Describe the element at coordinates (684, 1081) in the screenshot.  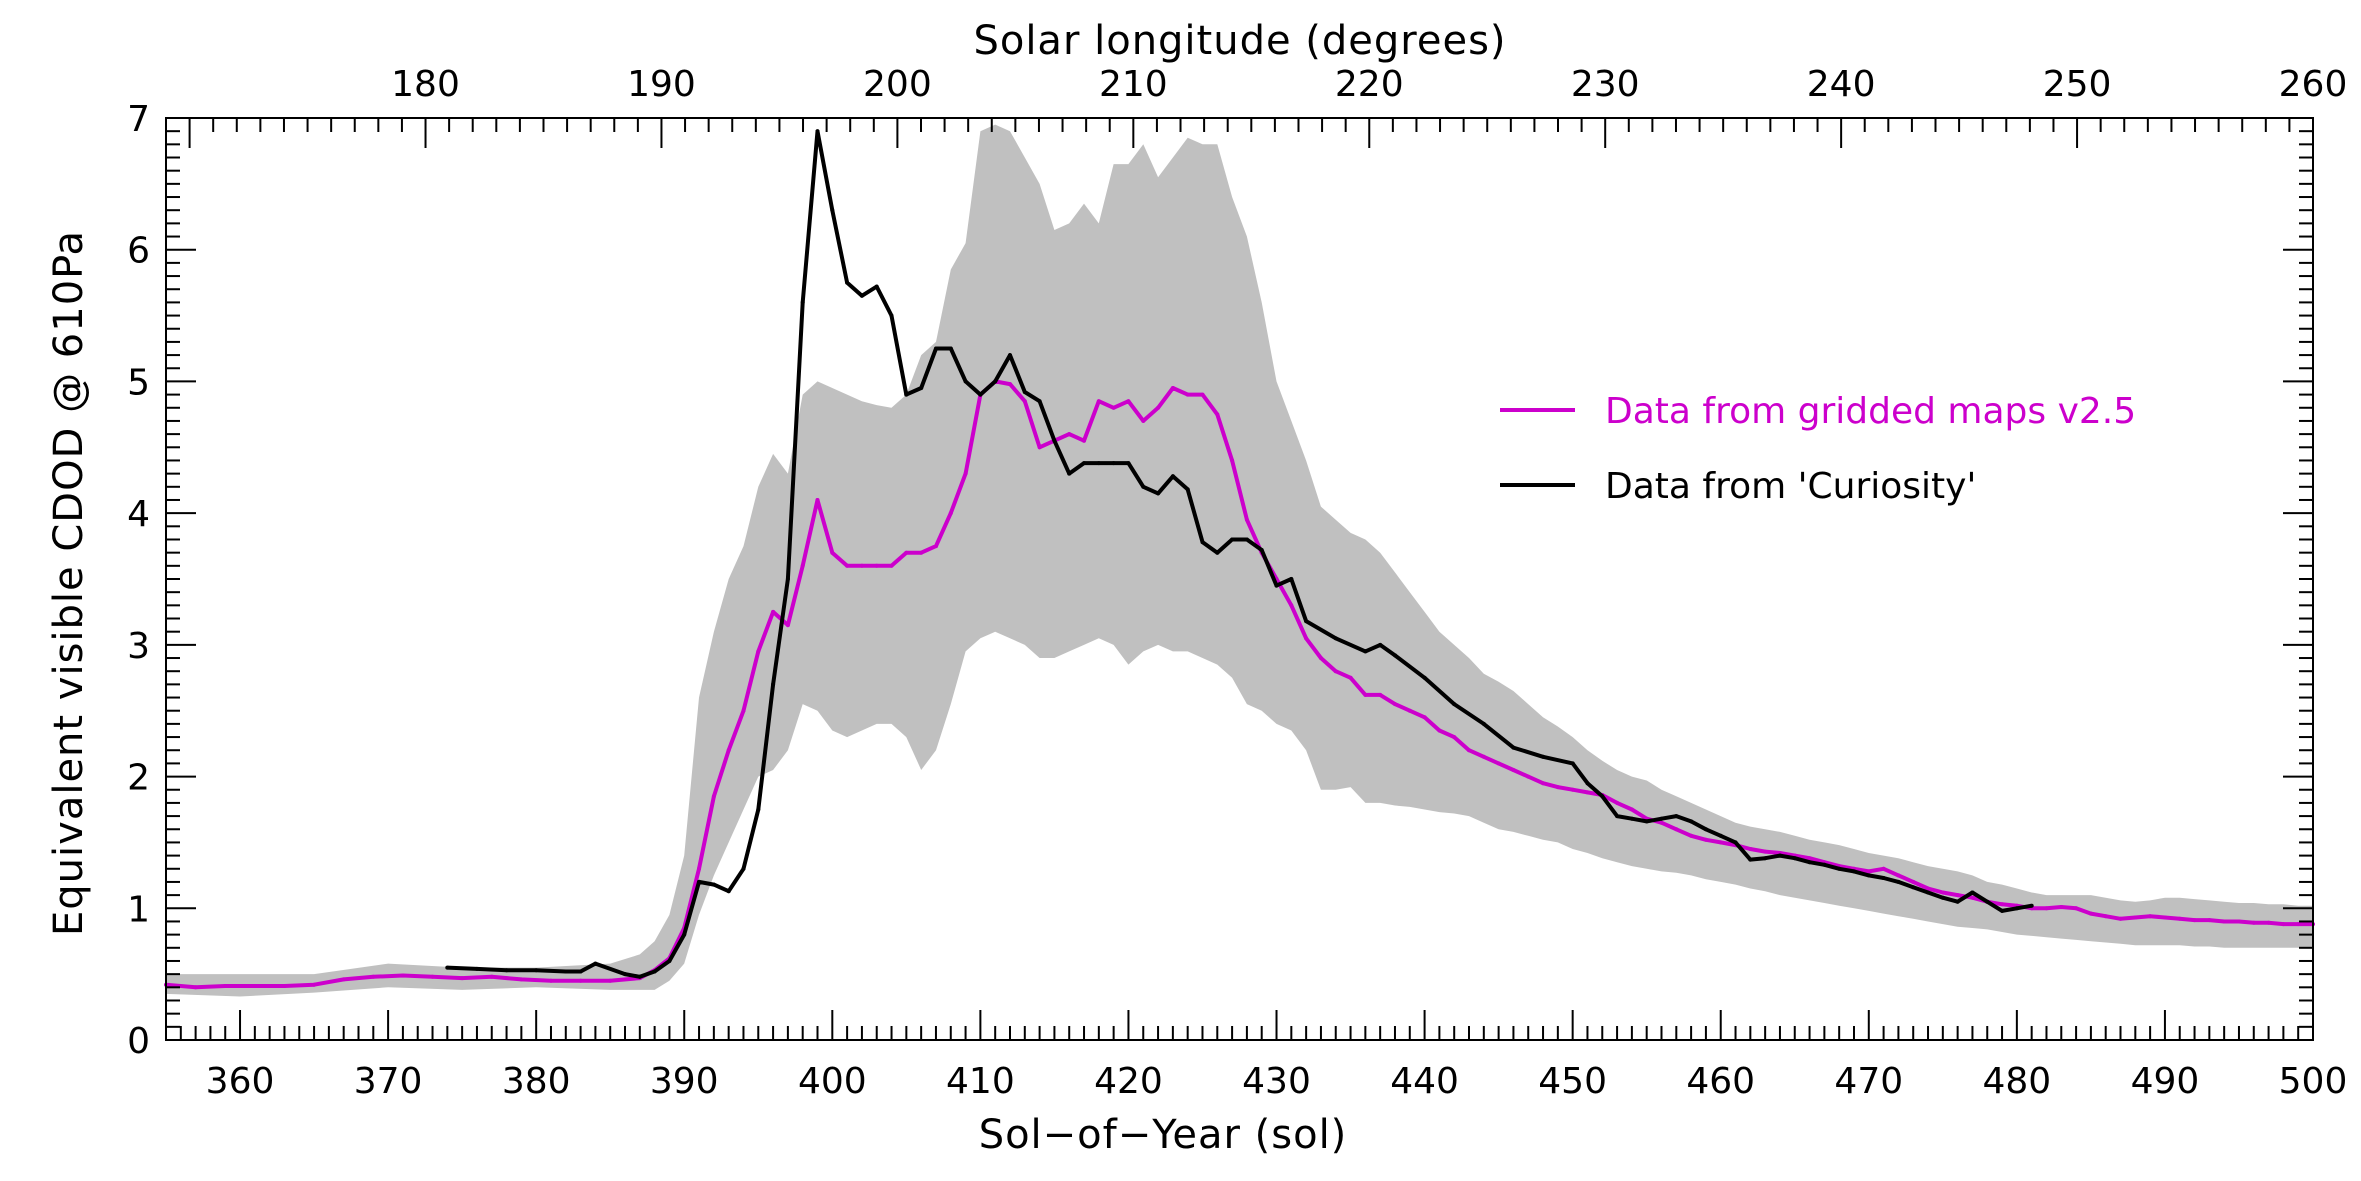
I see `x-tick-label: 390` at that location.